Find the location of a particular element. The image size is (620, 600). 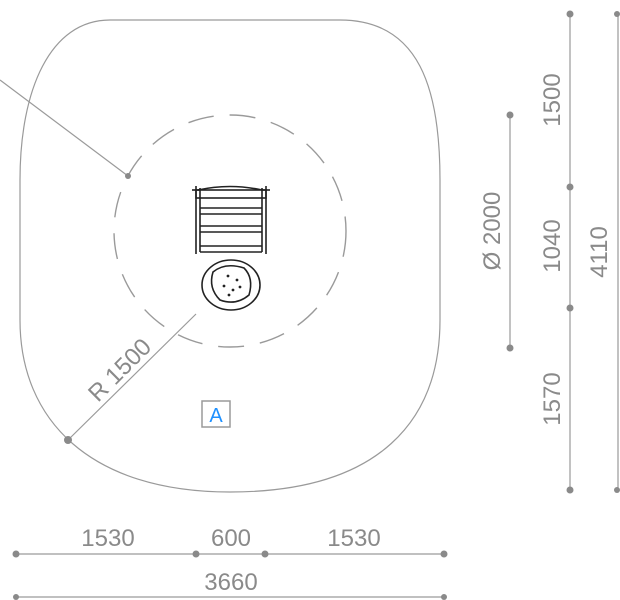

radius-point-top is located at coordinates (128, 176).